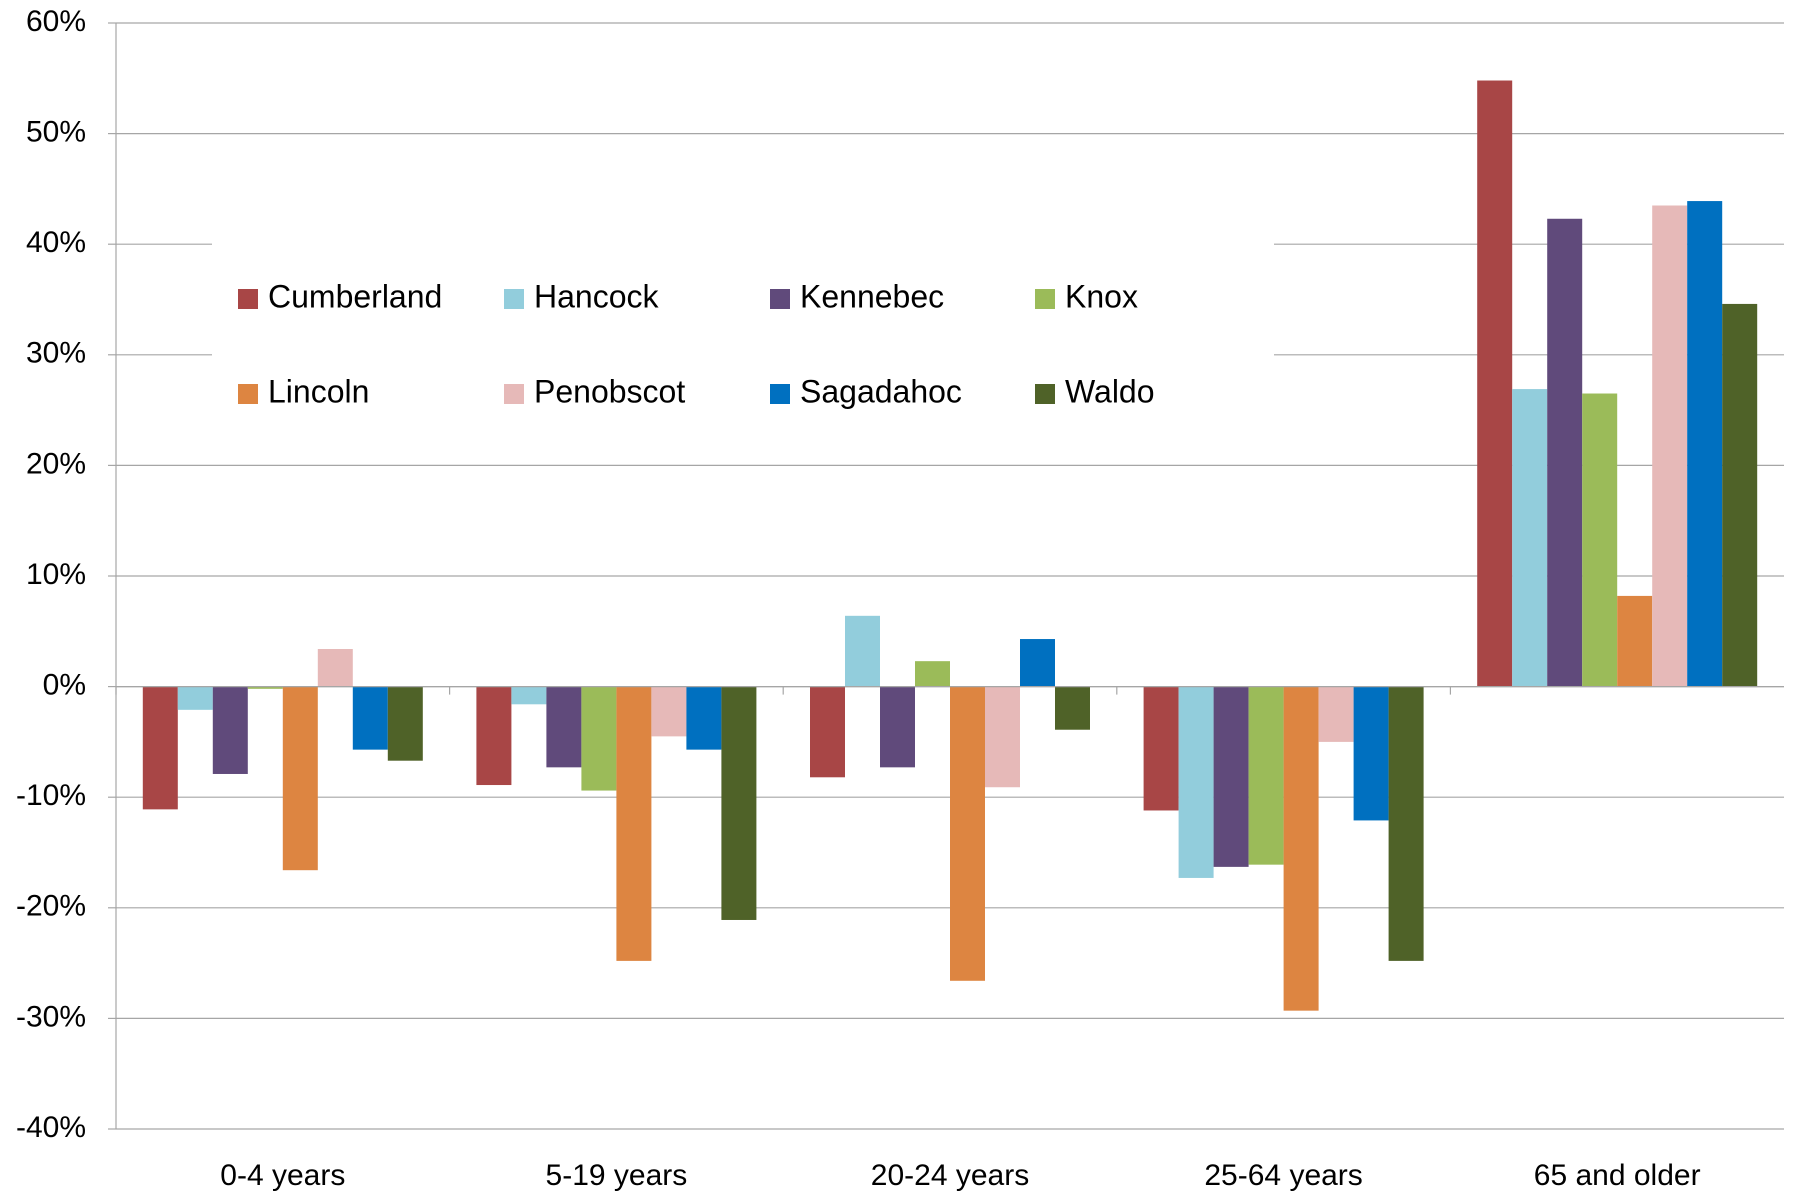 This screenshot has height=1203, width=1795. Describe the element at coordinates (56, 463) in the screenshot. I see `y-tick-label: 20%` at that location.